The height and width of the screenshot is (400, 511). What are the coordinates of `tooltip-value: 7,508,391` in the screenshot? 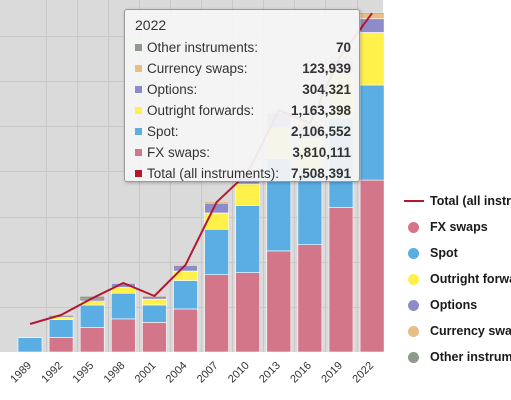 It's located at (320, 173).